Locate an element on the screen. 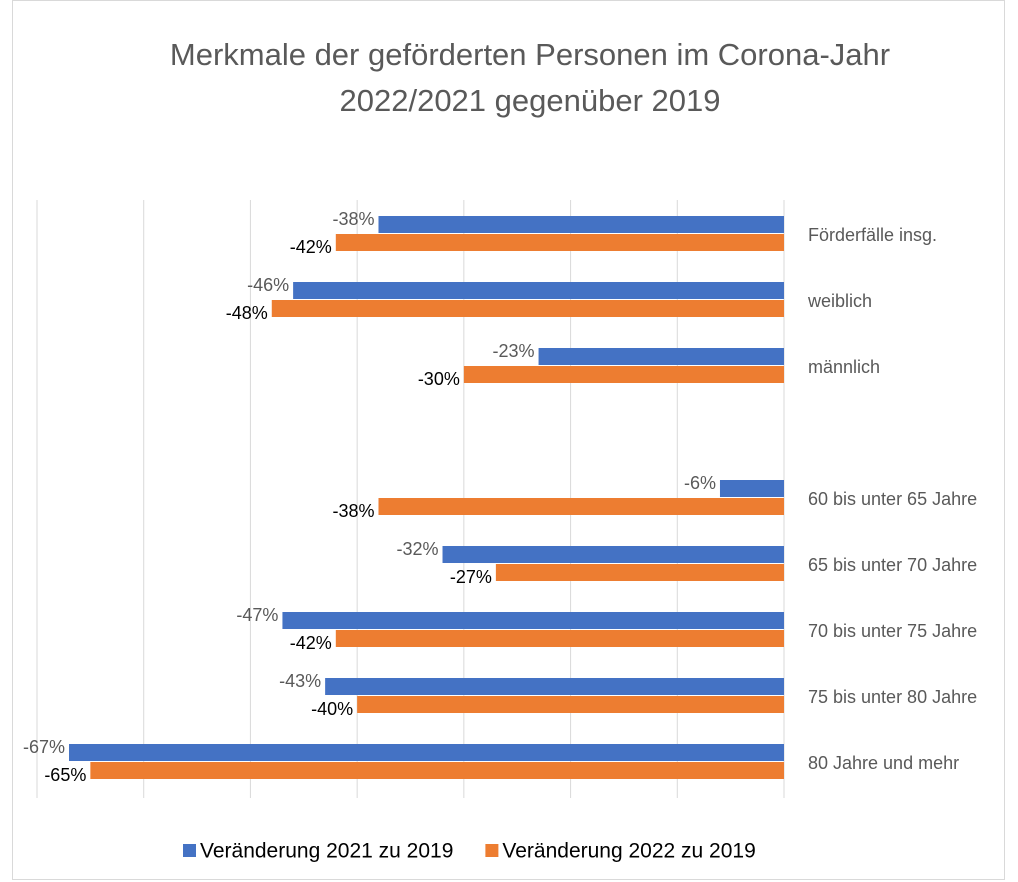 The height and width of the screenshot is (882, 1018). category-label: weiblich is located at coordinates (839, 301).